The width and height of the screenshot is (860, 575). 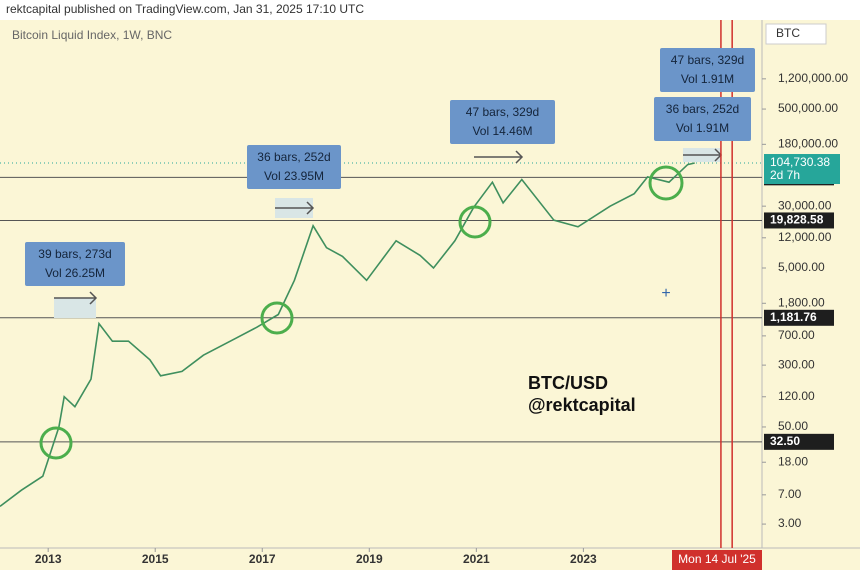 What do you see at coordinates (793, 317) in the screenshot?
I see `level-label: 1,181.76` at bounding box center [793, 317].